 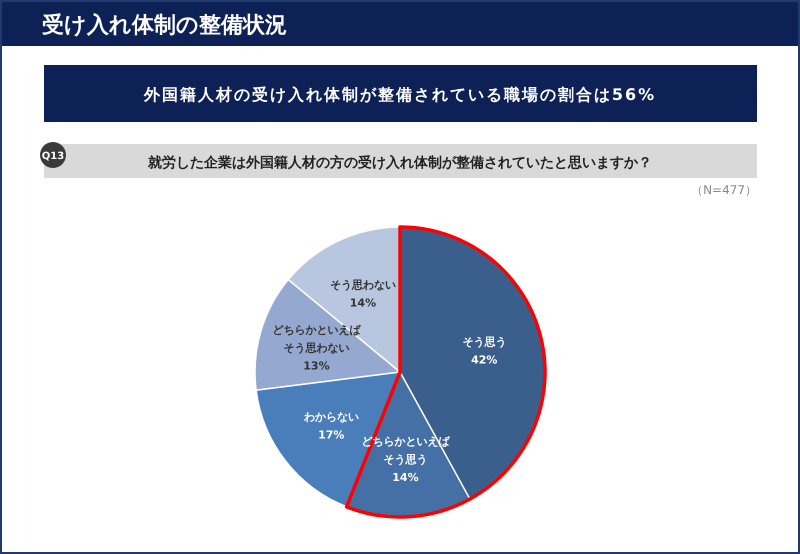 What do you see at coordinates (53, 156) in the screenshot?
I see `text: Q13` at bounding box center [53, 156].